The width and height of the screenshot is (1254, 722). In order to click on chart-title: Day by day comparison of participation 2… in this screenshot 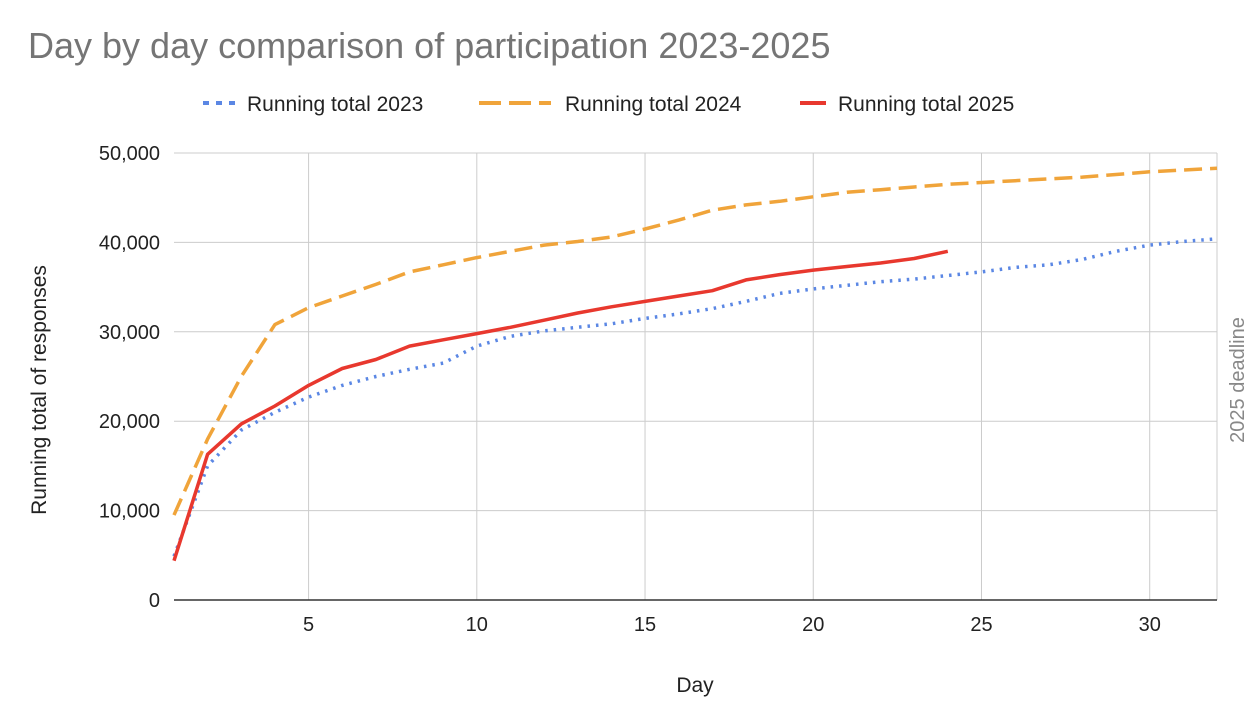, I will do `click(429, 45)`.